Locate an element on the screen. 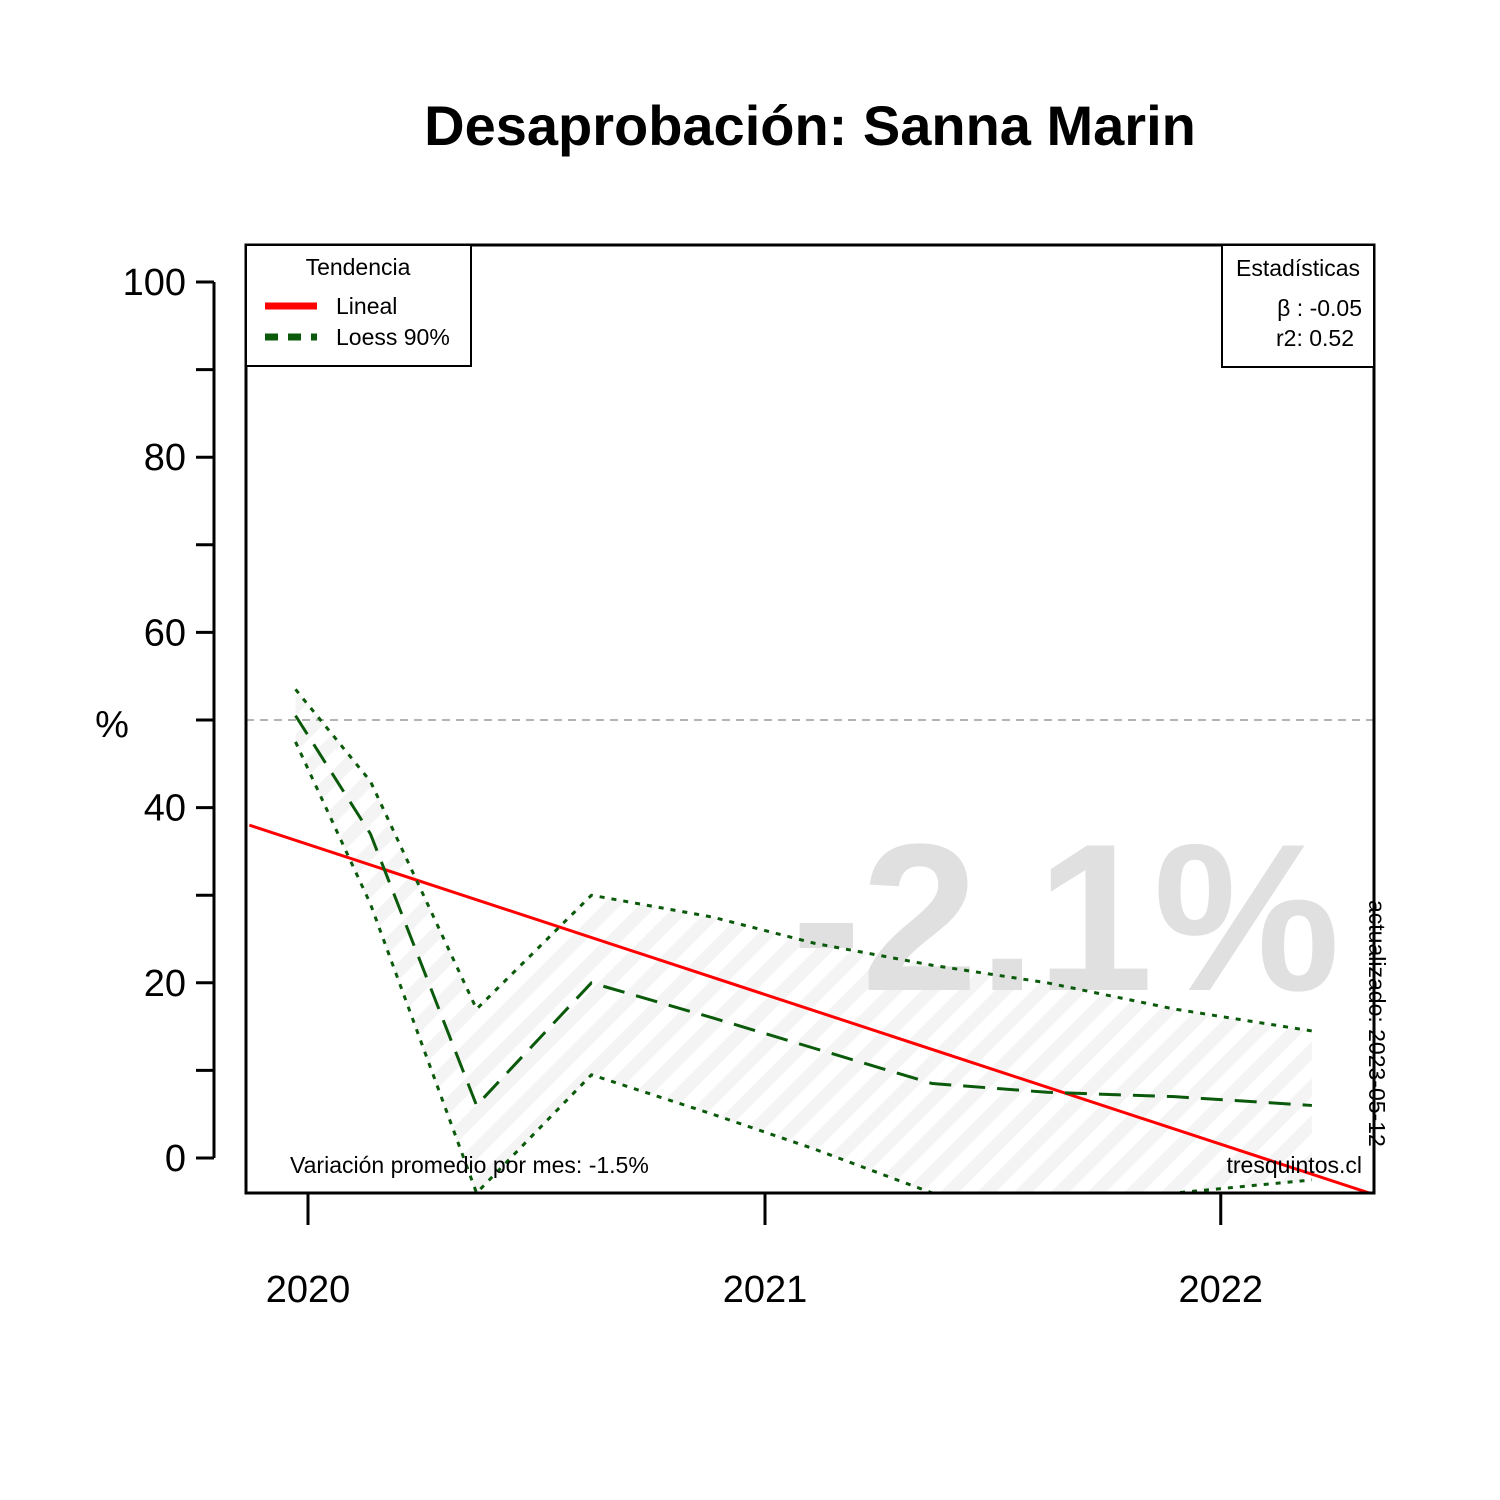 The width and height of the screenshot is (1500, 1500). x-tick-label: 2021 is located at coordinates (765, 1290).